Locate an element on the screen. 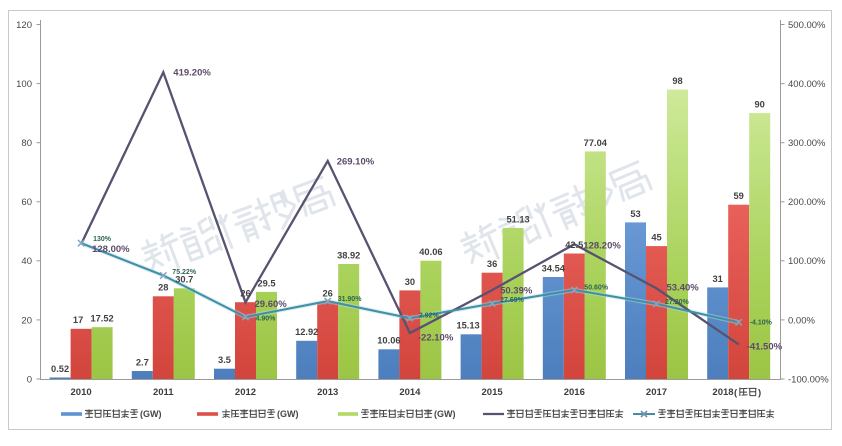  svg-text: 60 is located at coordinates (26, 202).